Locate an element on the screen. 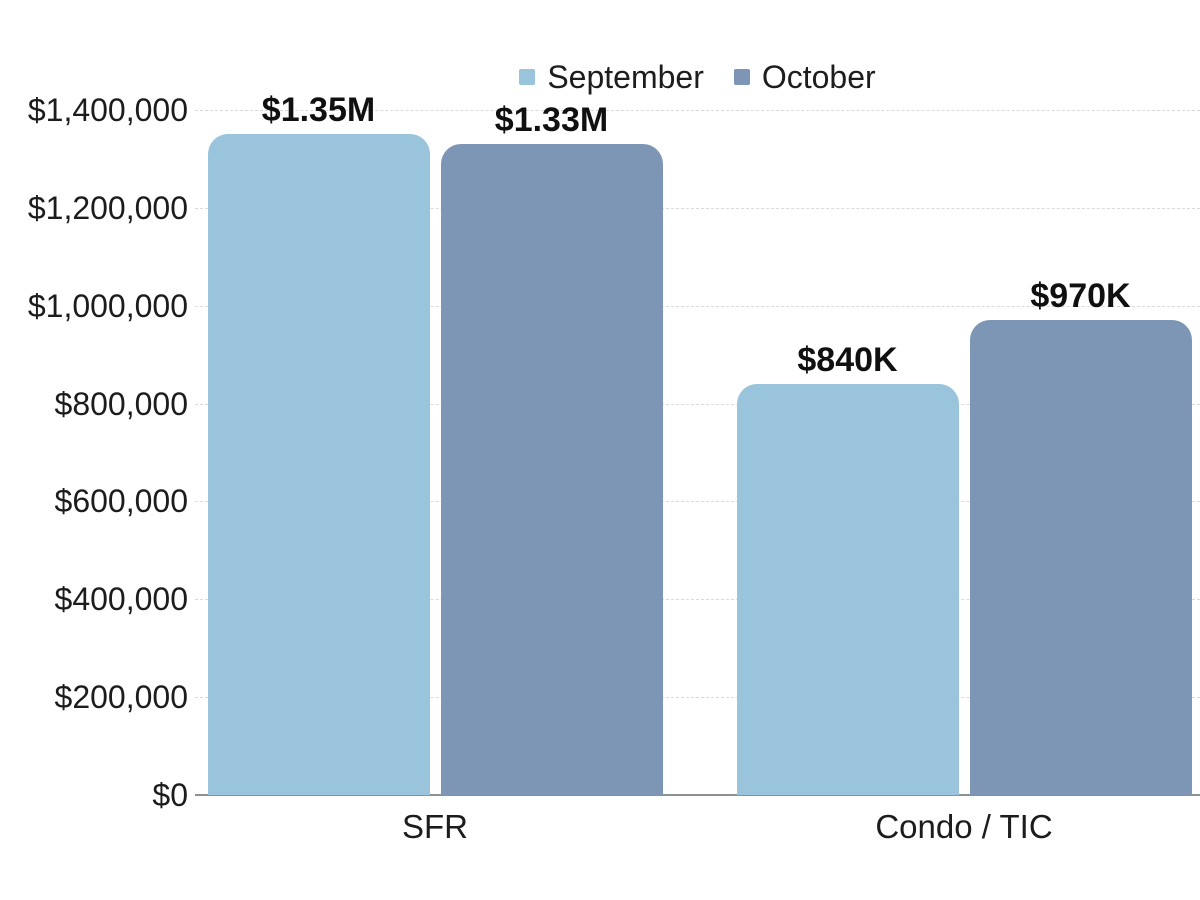 This screenshot has height=900, width=1200. bar-value-label: $840K is located at coordinates (847, 360).